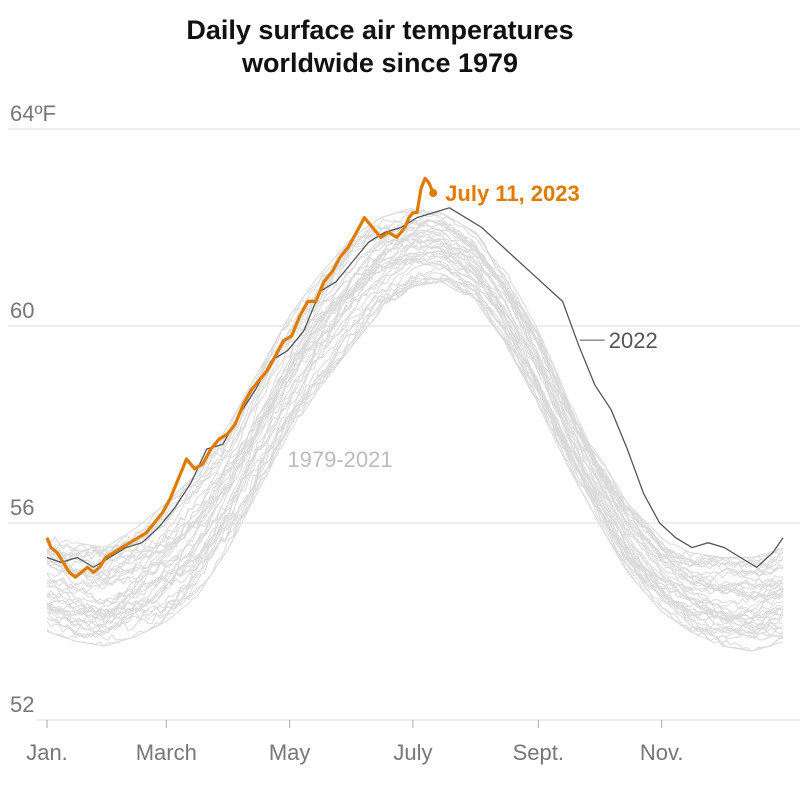 This screenshot has height=789, width=800. I want to click on x-tick-label: Sept., so click(538, 752).